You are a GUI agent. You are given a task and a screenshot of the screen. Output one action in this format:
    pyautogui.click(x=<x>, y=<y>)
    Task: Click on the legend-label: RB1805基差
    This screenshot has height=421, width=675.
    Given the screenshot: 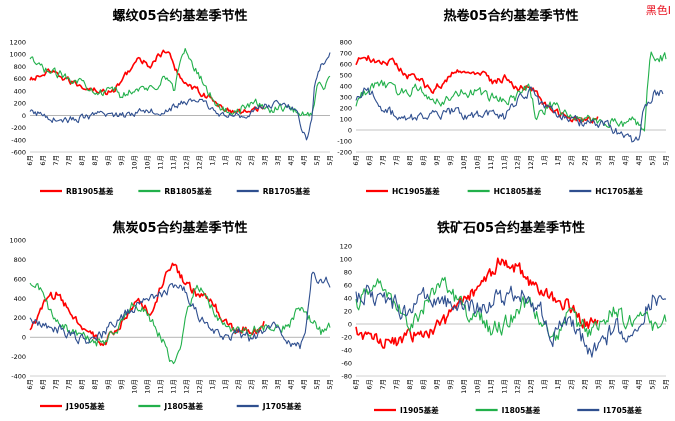 What is the action you would take?
    pyautogui.click(x=188, y=191)
    